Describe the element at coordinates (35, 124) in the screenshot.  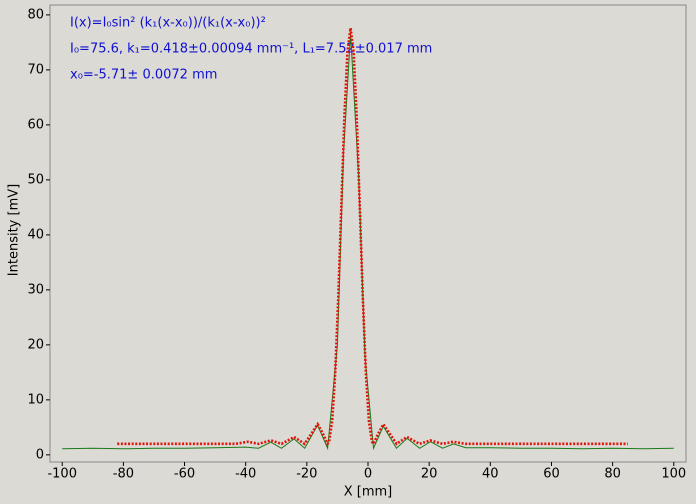
I see `y-tick-label: 60` at that location.